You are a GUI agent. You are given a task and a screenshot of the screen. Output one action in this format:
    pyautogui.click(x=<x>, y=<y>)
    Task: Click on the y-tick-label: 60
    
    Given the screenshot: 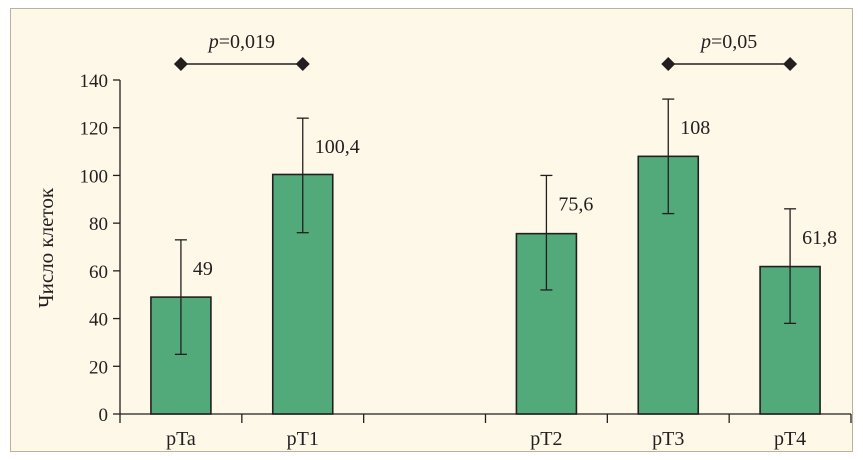 What is the action you would take?
    pyautogui.click(x=98, y=272)
    